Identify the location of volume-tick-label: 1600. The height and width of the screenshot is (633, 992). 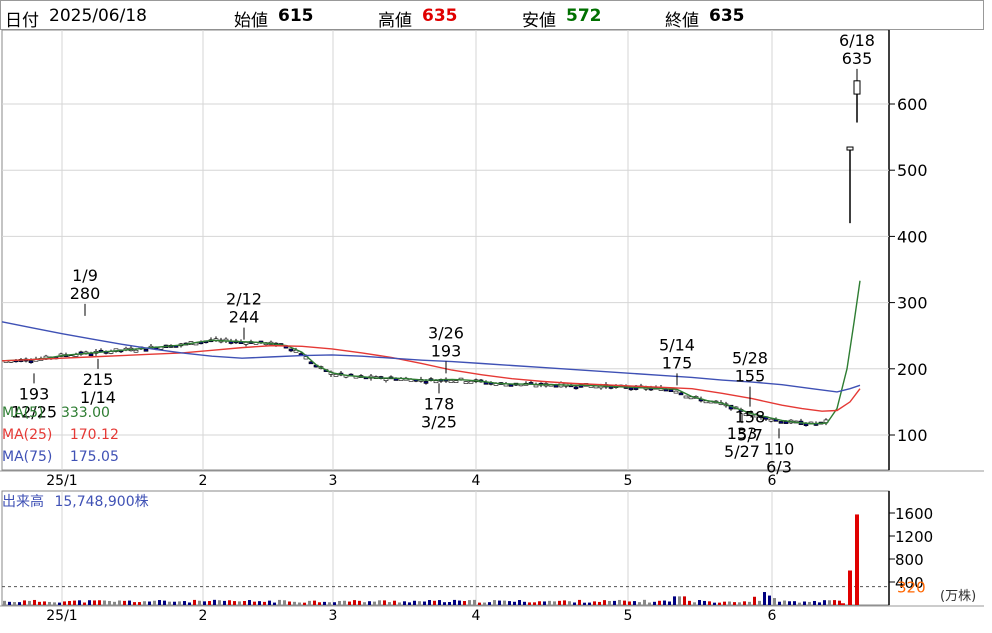
(914, 514).